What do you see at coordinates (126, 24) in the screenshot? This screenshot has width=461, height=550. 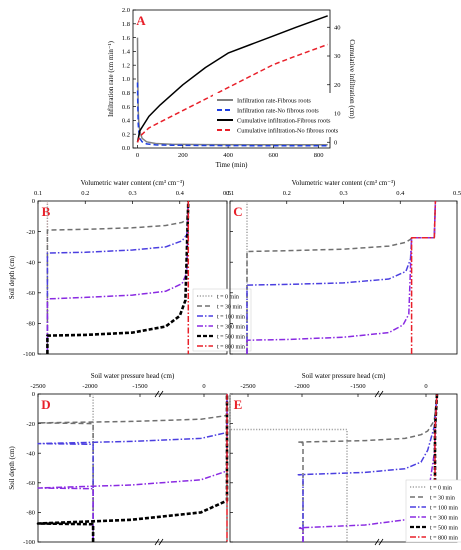 I see `y-tick-label: 1.8` at bounding box center [126, 24].